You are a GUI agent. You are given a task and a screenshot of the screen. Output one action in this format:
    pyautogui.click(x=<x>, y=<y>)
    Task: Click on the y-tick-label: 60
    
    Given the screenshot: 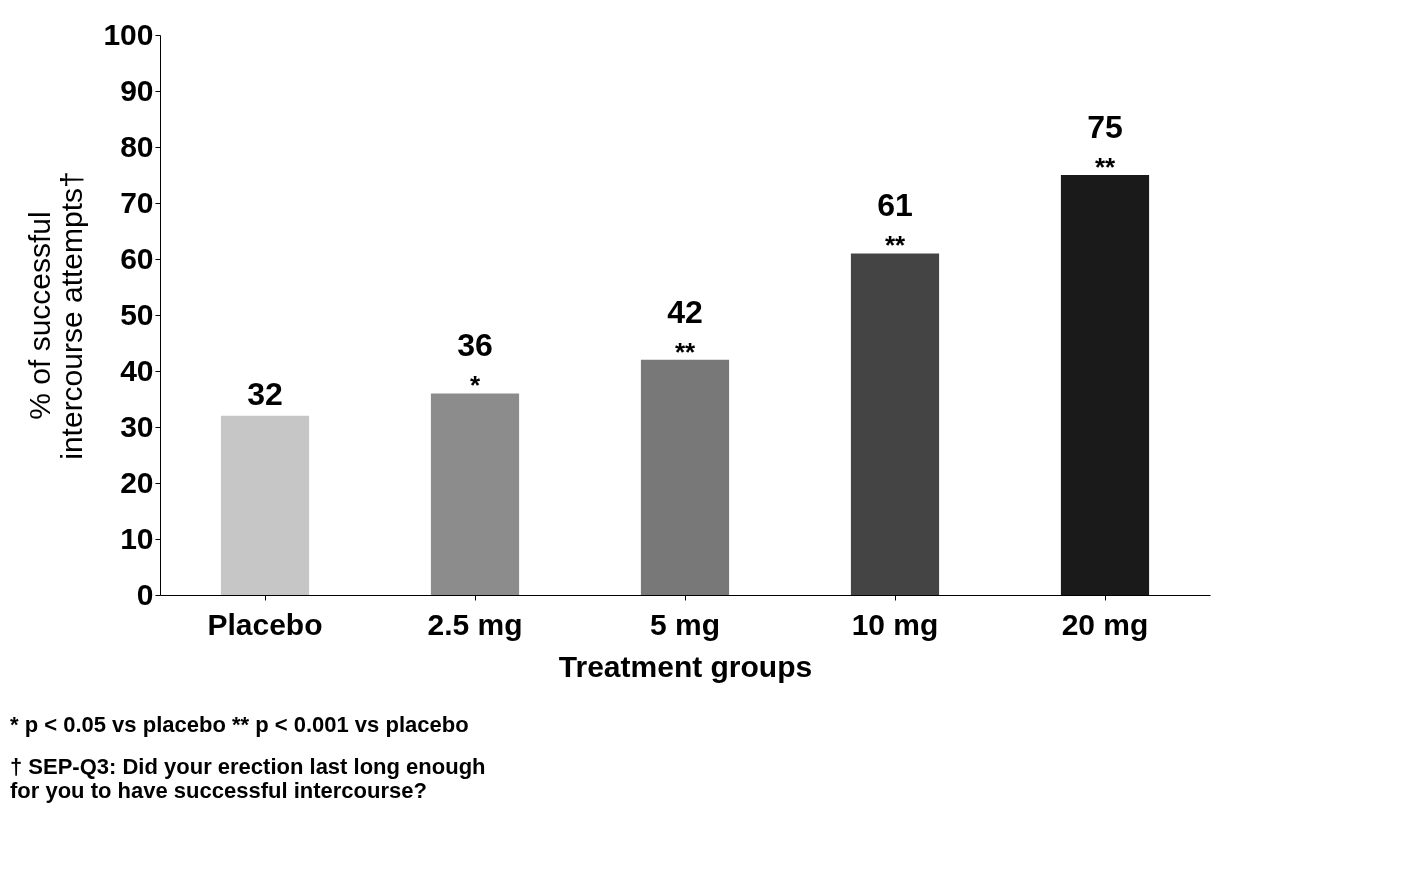 What is the action you would take?
    pyautogui.click(x=137, y=258)
    